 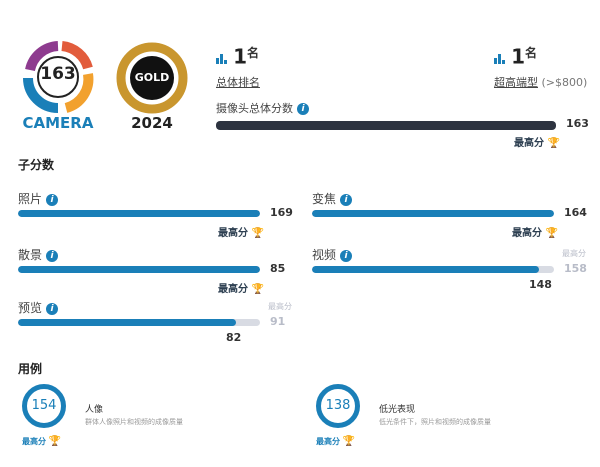 What do you see at coordinates (134, 422) in the screenshot?
I see `usecase-desc: 群体人像照片和视频的成像质量` at bounding box center [134, 422].